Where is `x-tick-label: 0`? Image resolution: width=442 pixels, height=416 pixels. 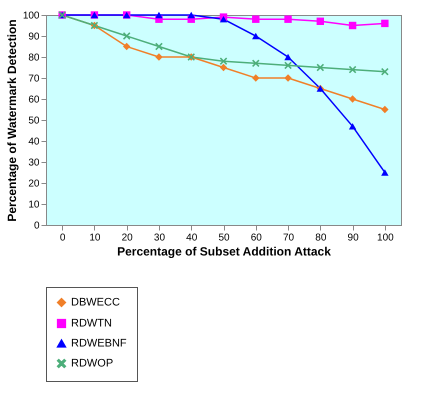 x-tick-label: 0 is located at coordinates (63, 238).